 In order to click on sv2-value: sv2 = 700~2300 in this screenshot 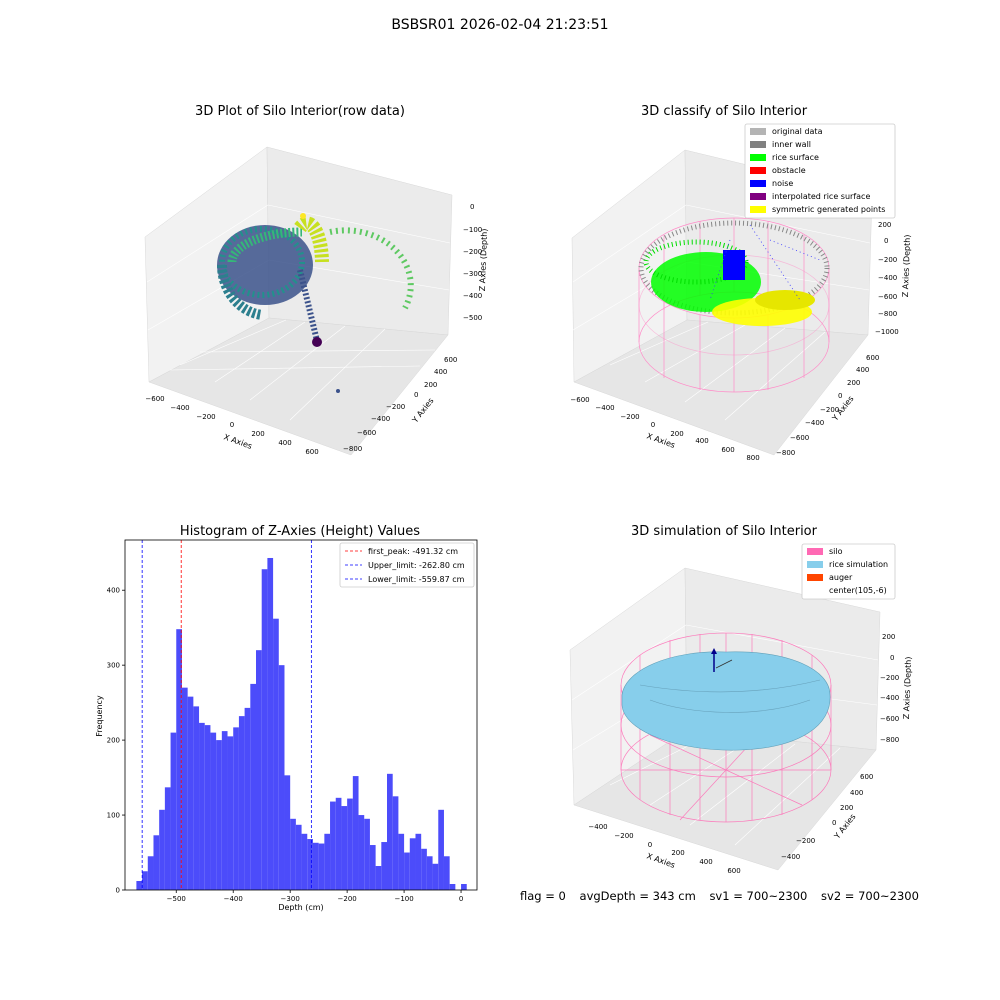, I will do `click(870, 896)`.